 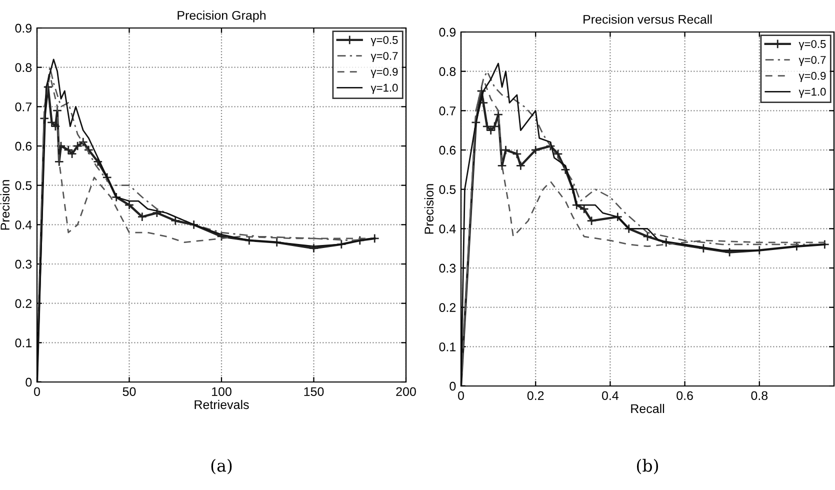 What do you see at coordinates (221, 405) in the screenshot?
I see `x-axis-title: Retrievals` at bounding box center [221, 405].